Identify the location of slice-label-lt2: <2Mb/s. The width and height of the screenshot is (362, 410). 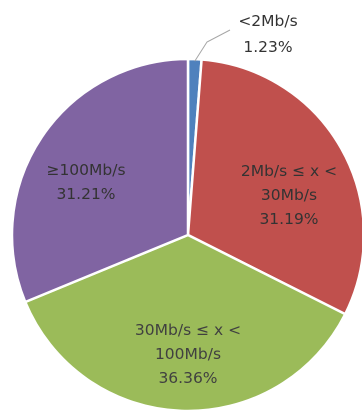
(267, 21).